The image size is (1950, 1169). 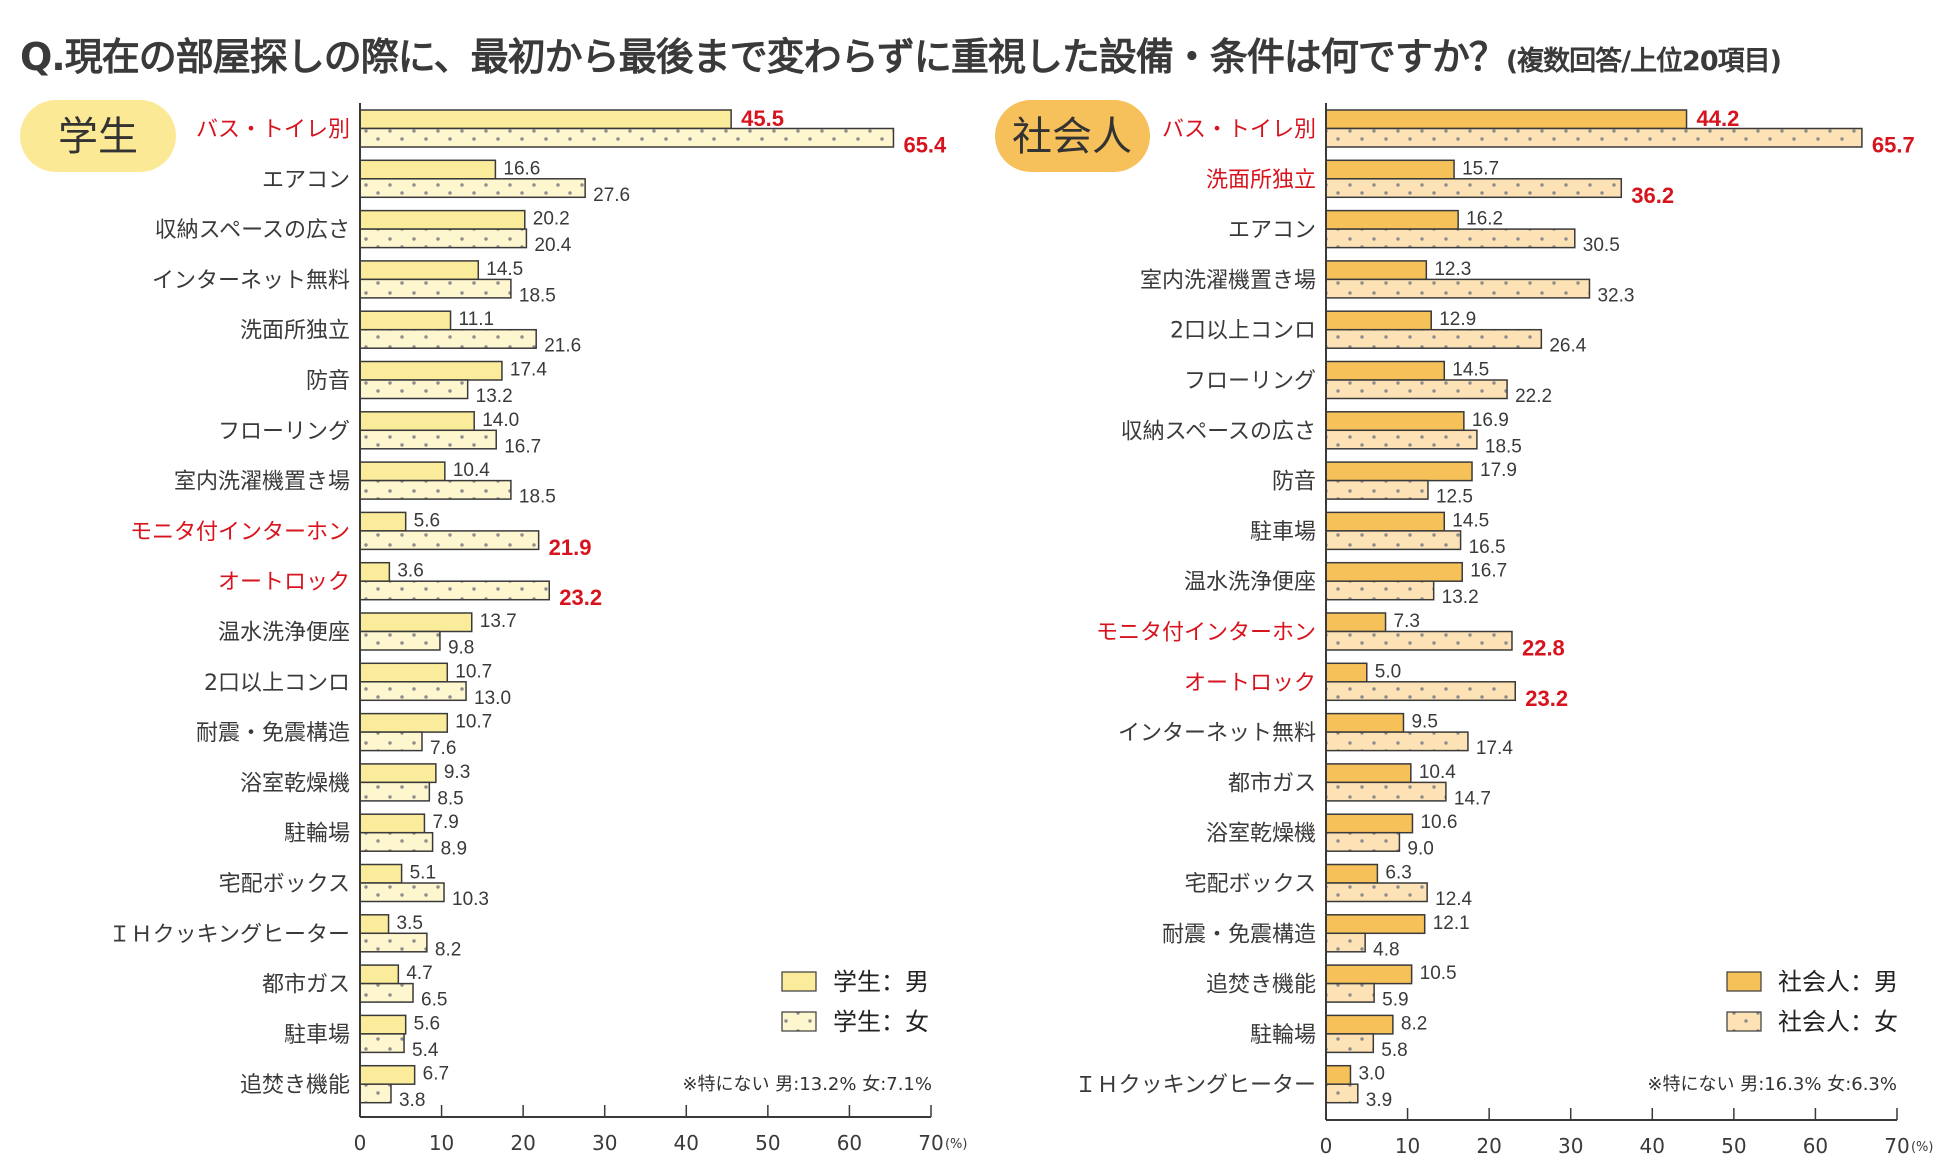 I want to click on value-label-male: 6.7, so click(x=436, y=1074).